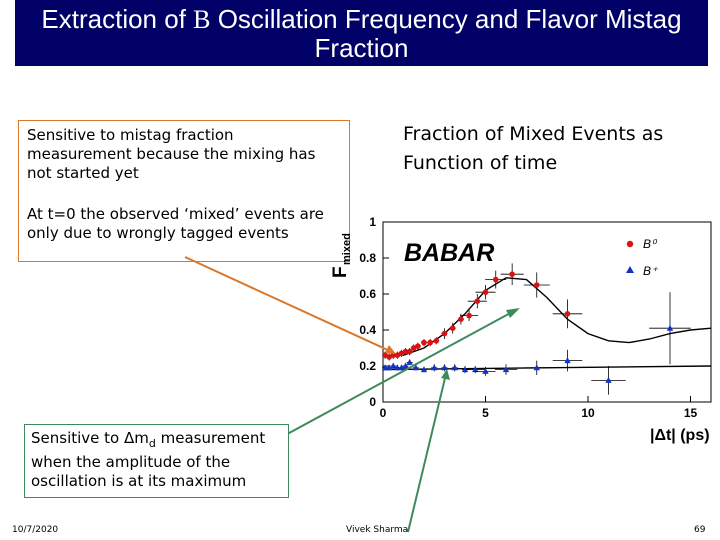 Image resolution: width=720 pixels, height=540 pixels. I want to click on dm-callout-prefix: Sensitive to, so click(77, 438).